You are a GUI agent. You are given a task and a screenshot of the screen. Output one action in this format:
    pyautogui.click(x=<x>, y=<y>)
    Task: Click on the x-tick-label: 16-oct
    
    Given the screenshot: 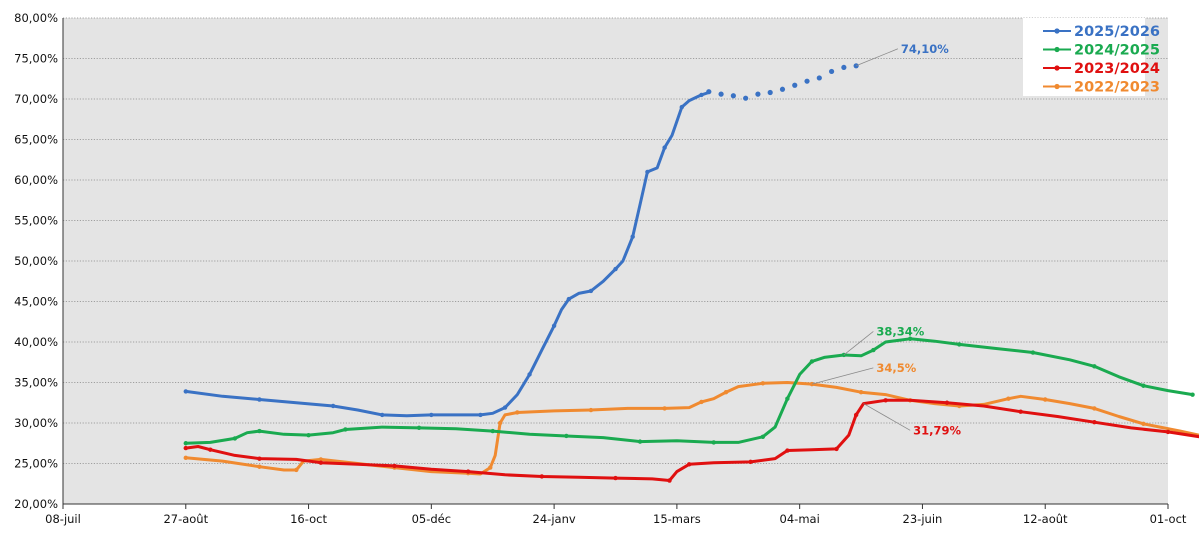 What is the action you would take?
    pyautogui.click(x=308, y=519)
    